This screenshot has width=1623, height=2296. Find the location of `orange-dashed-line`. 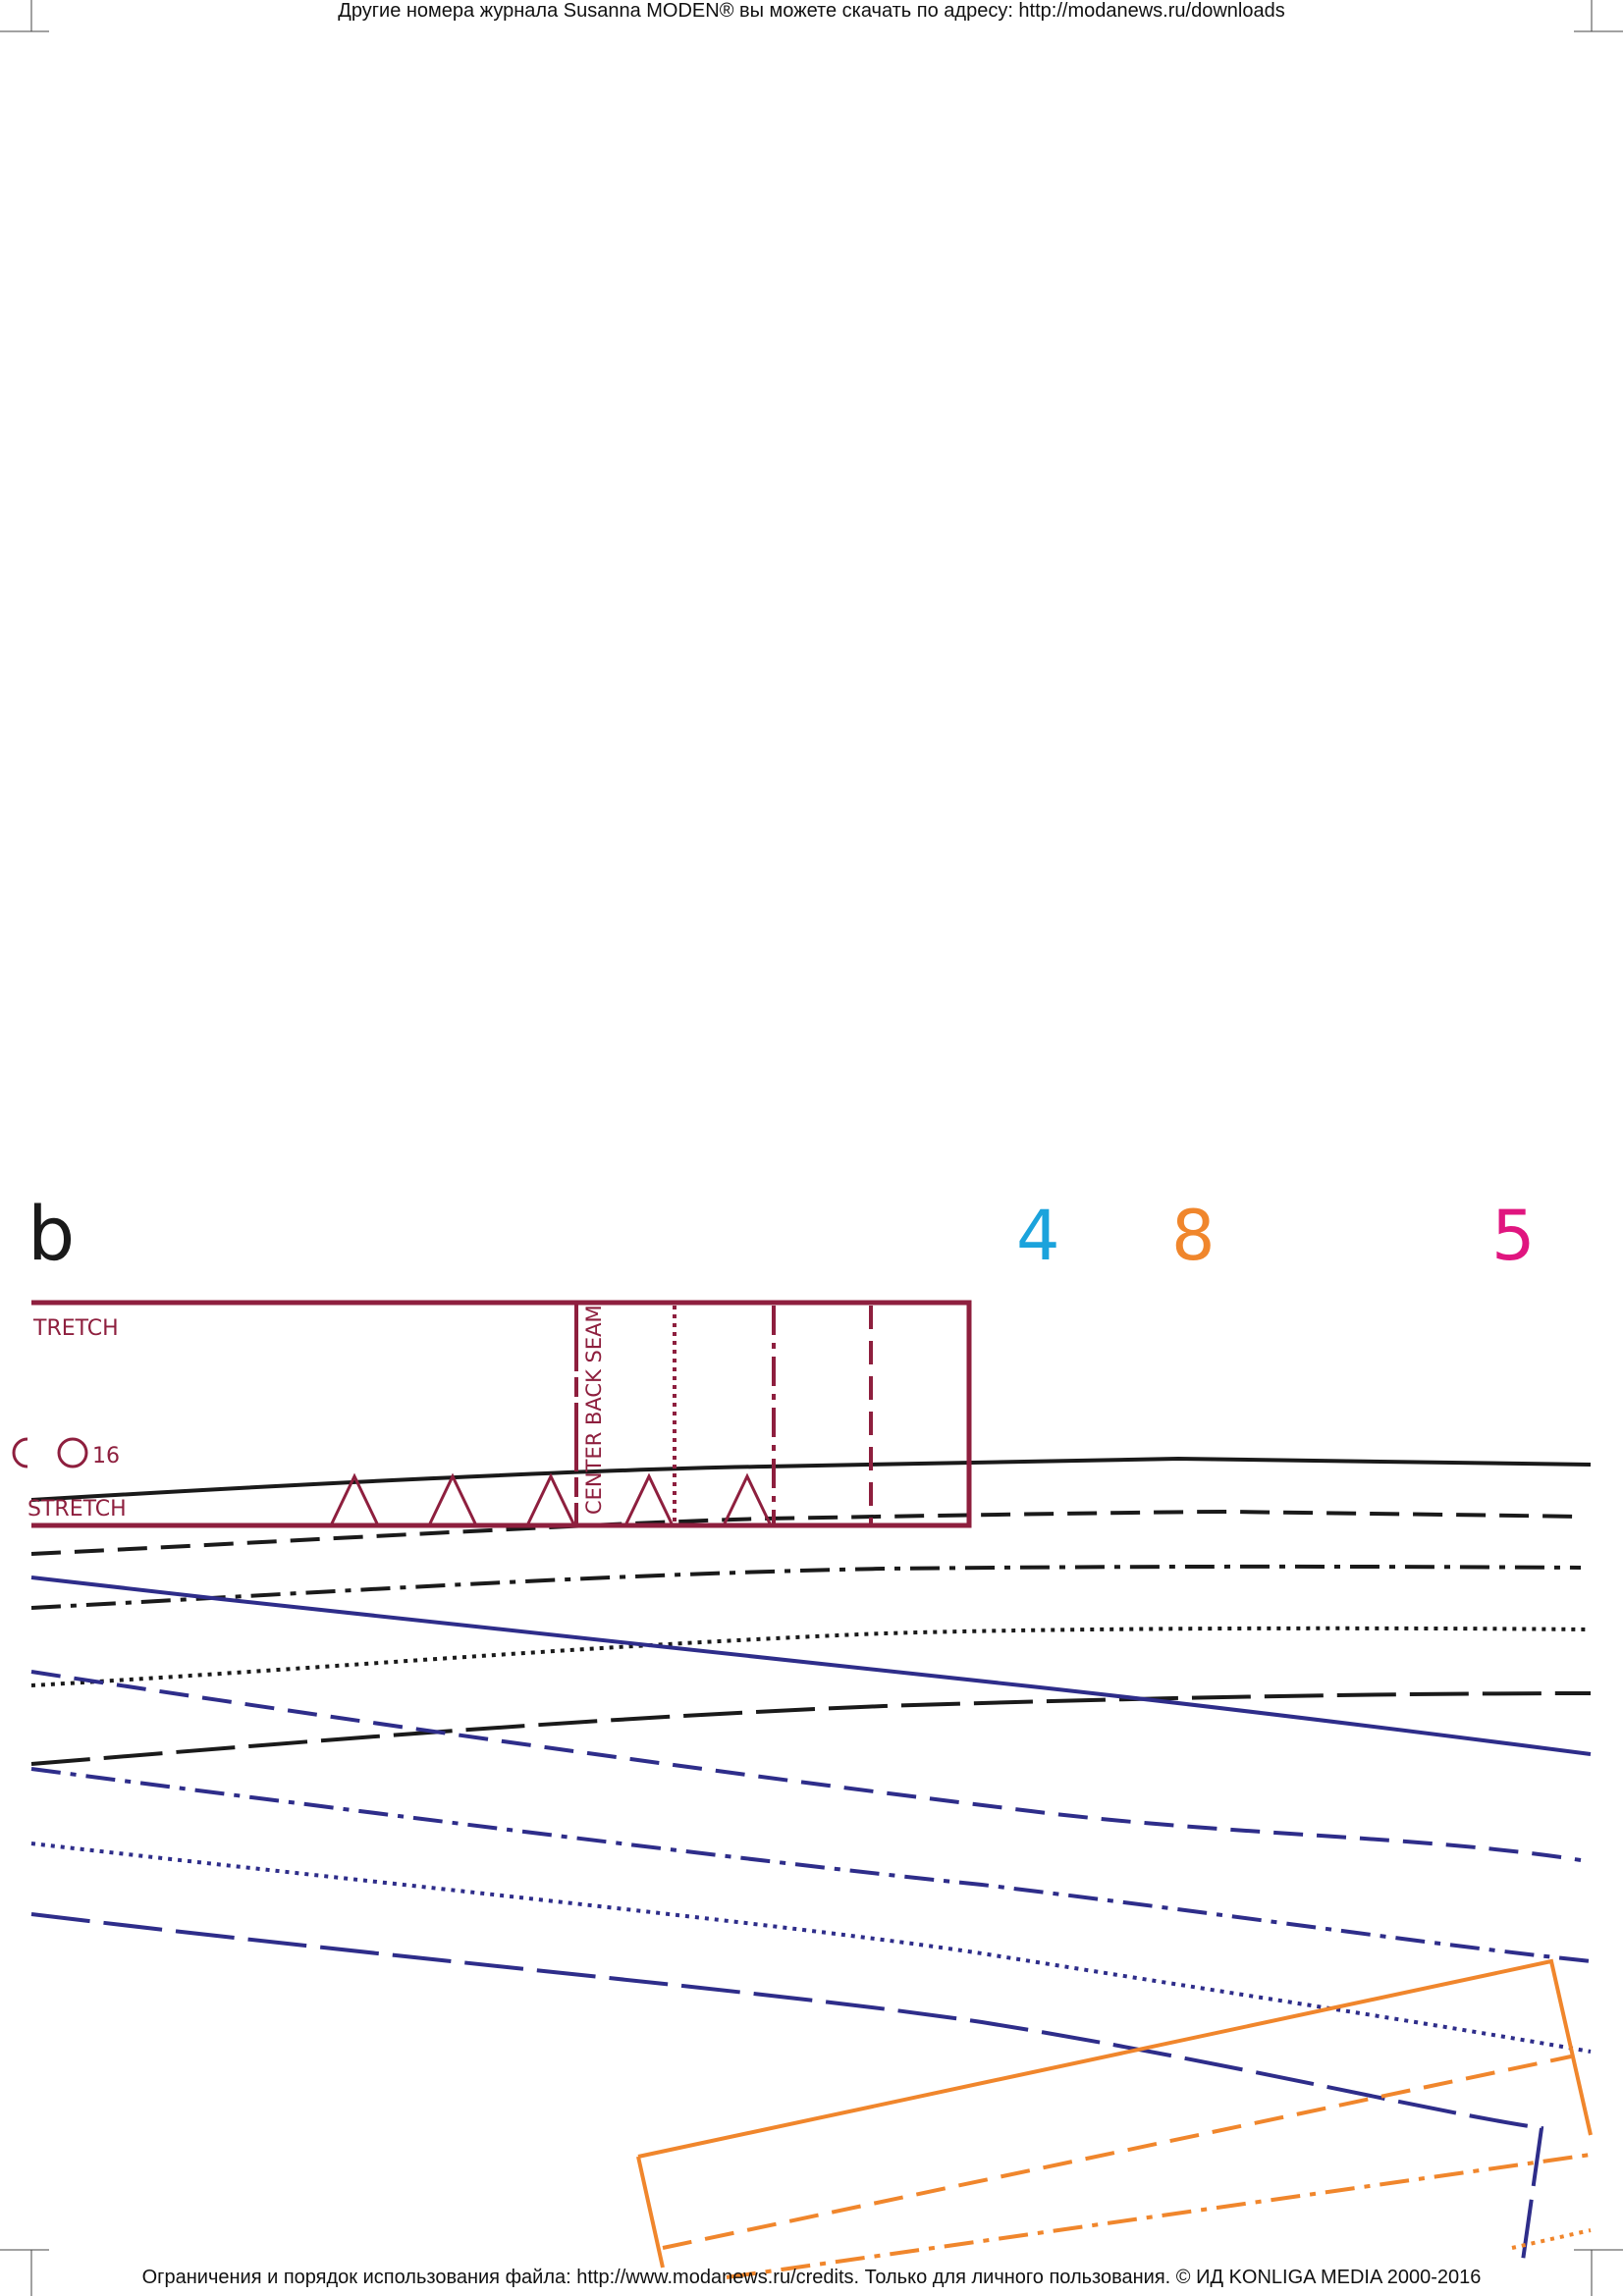

orange-dashed-line is located at coordinates (1117, 2152).